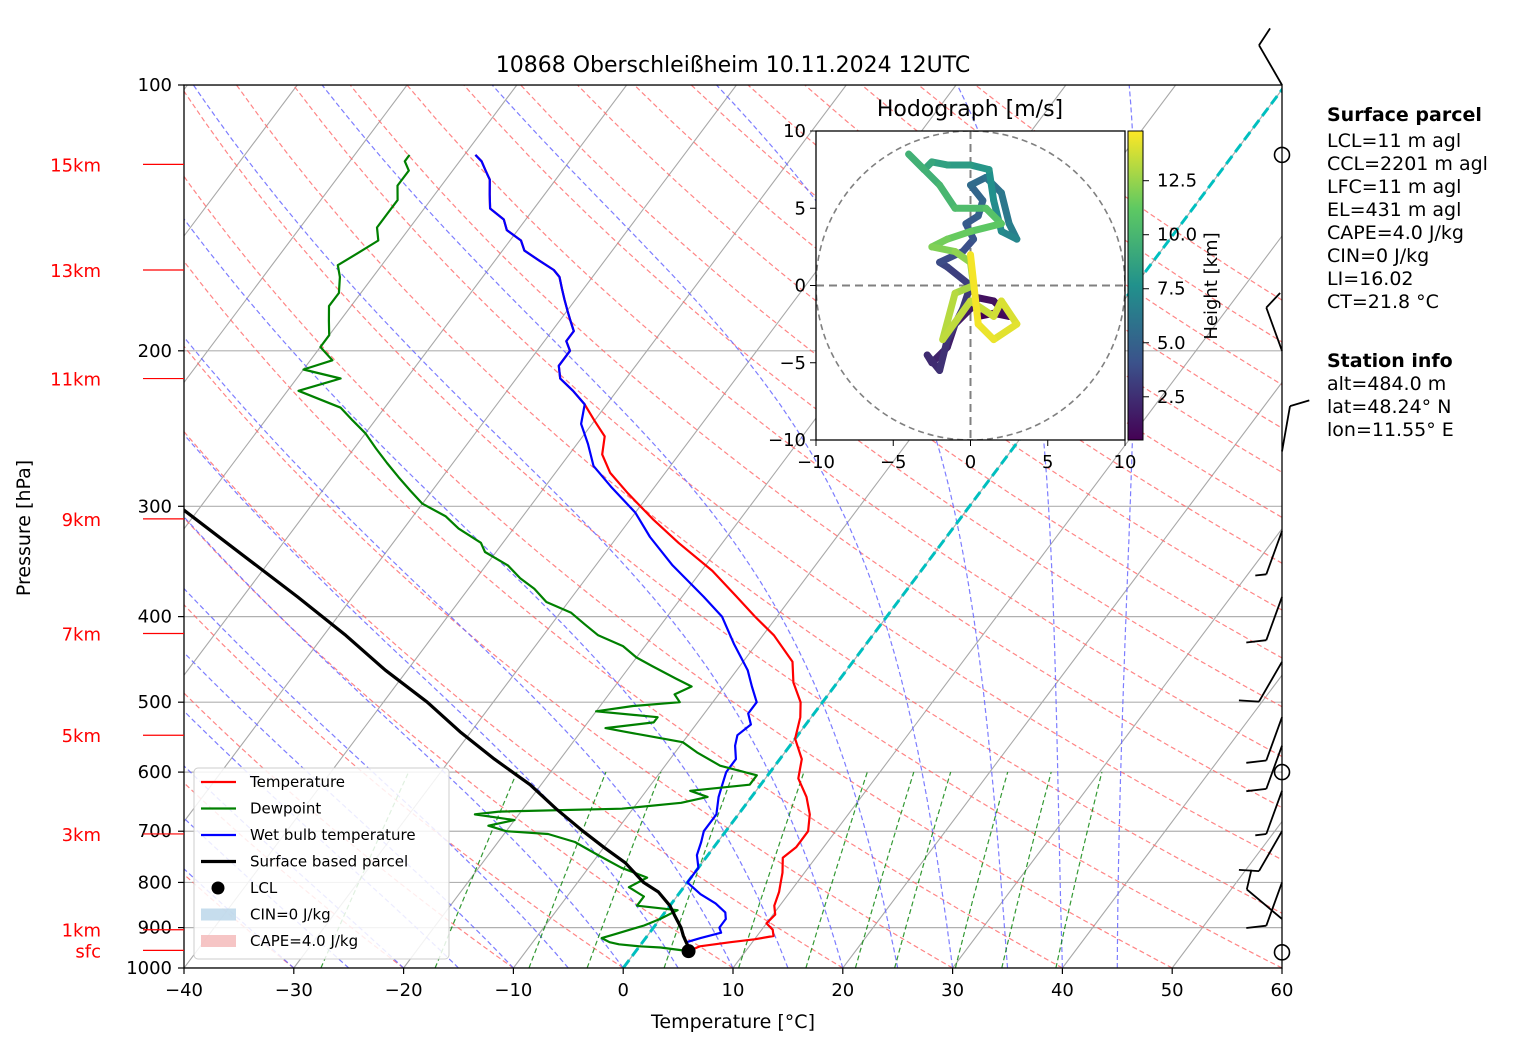  I want to click on dry-adiabat, so click(1014, 279).